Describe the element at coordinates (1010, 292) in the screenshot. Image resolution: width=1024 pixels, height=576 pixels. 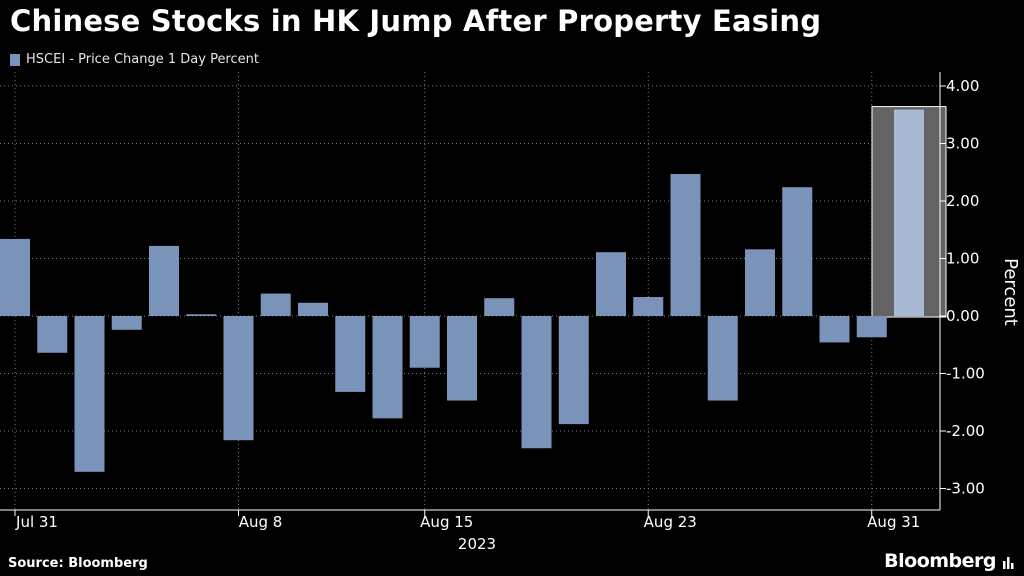
I see `y-axis-title: Percent` at that location.